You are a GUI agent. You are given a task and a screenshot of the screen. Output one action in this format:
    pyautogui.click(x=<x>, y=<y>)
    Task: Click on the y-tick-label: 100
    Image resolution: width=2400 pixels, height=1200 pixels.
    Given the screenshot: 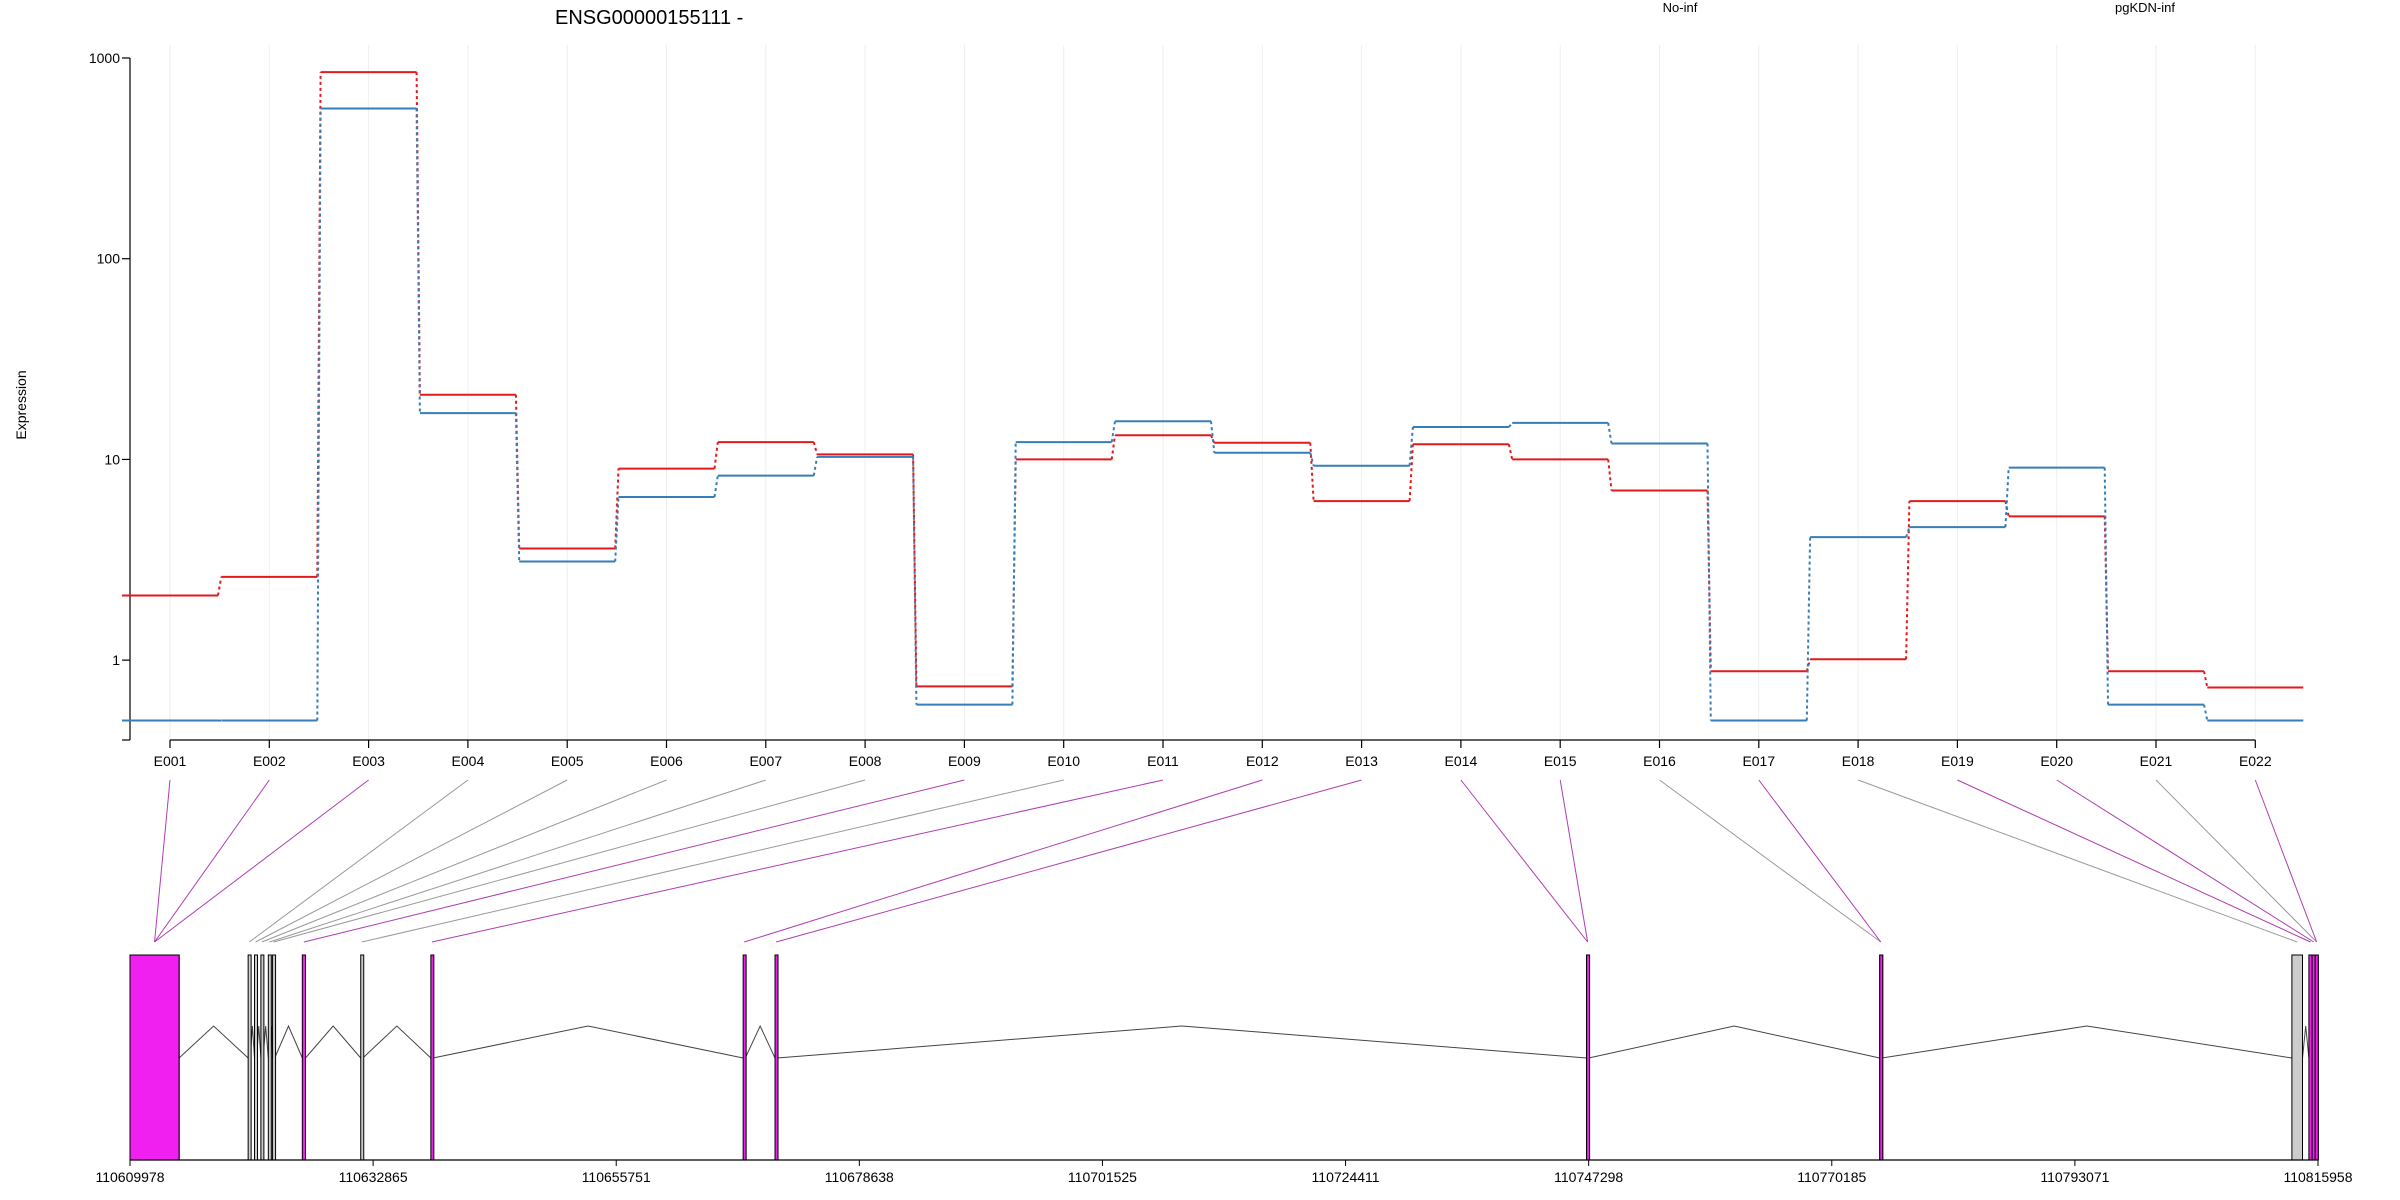 What is the action you would take?
    pyautogui.click(x=109, y=259)
    